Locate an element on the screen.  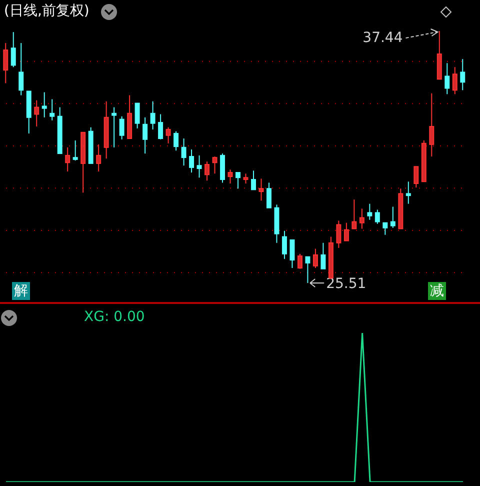
chart-title: (日线,前复权) is located at coordinates (47, 11).